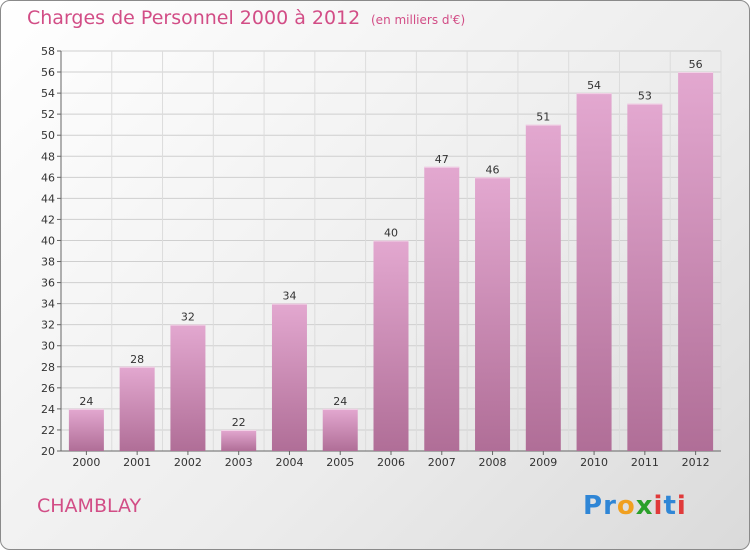 The width and height of the screenshot is (750, 550). Describe the element at coordinates (48, 135) in the screenshot. I see `y-tick-label: 50` at that location.